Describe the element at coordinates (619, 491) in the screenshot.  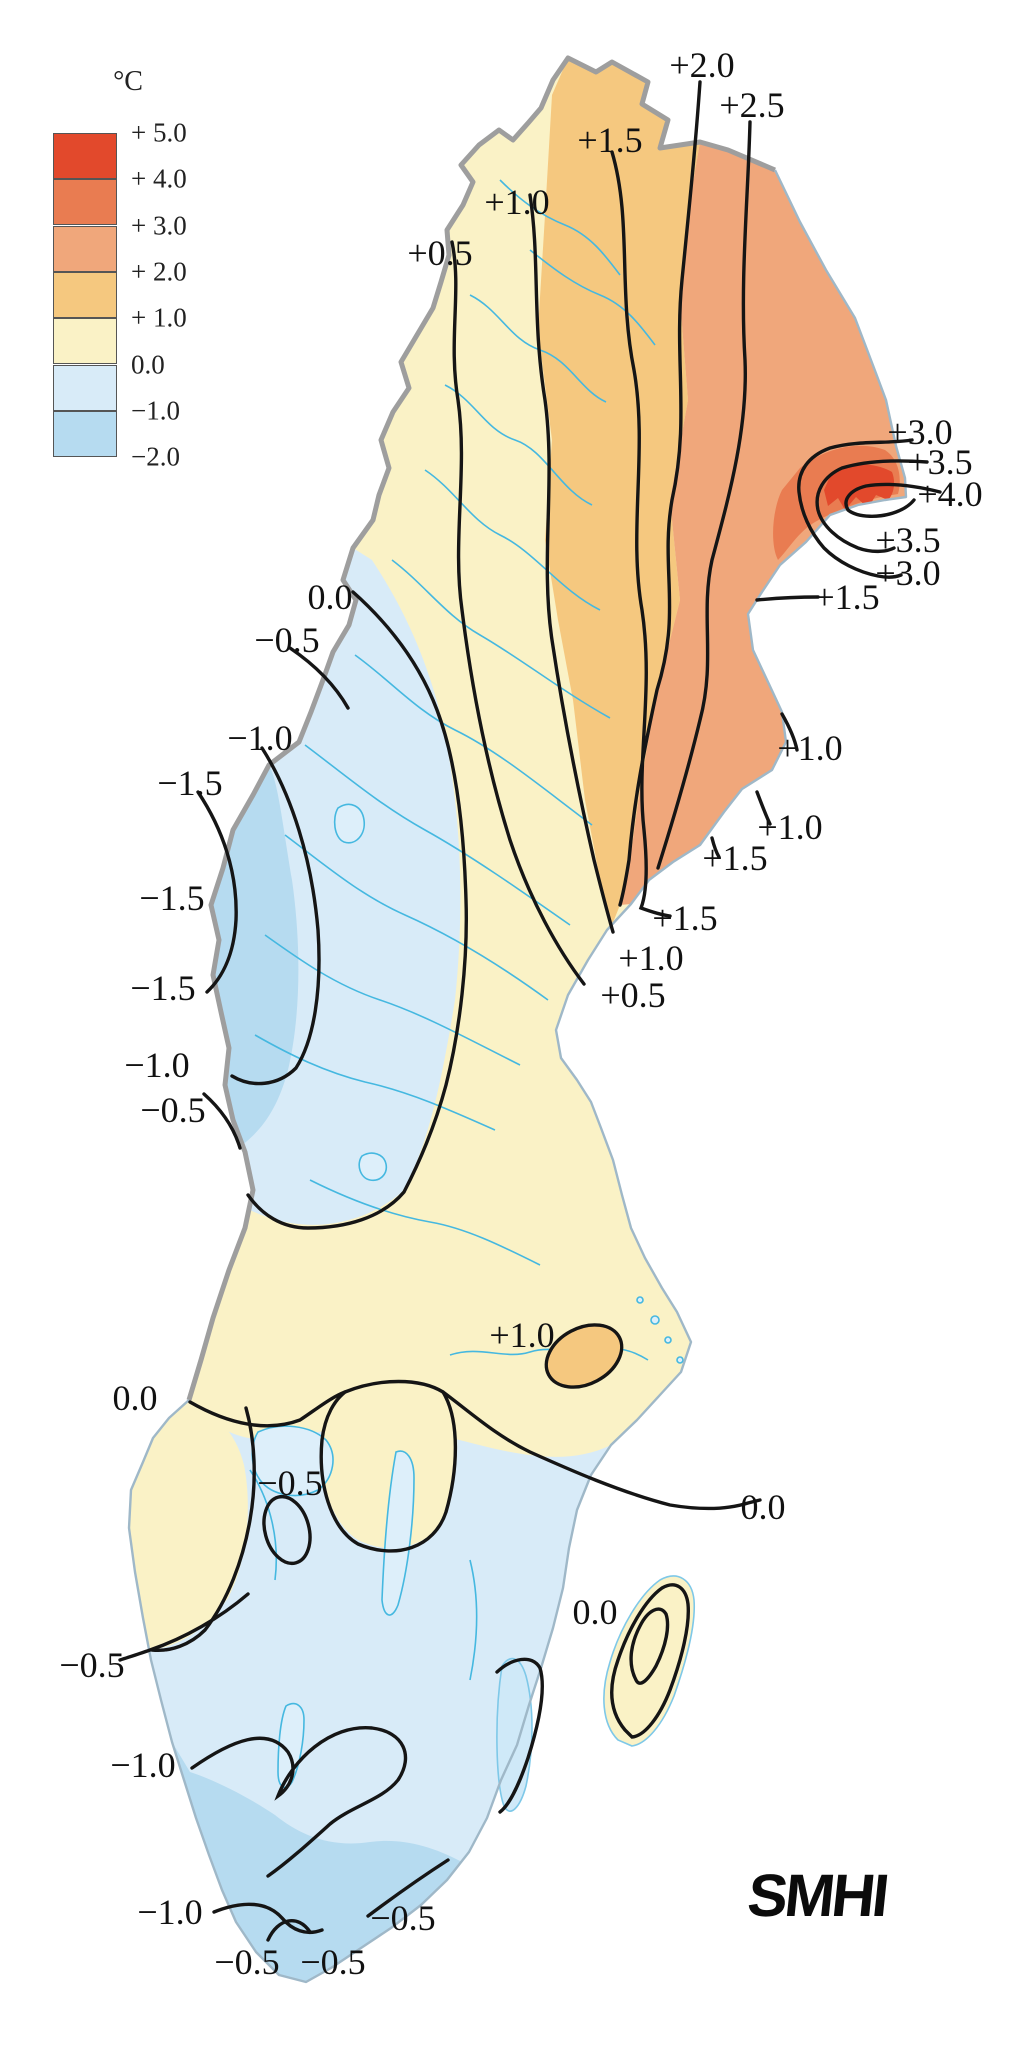
I see `band-orange` at that location.